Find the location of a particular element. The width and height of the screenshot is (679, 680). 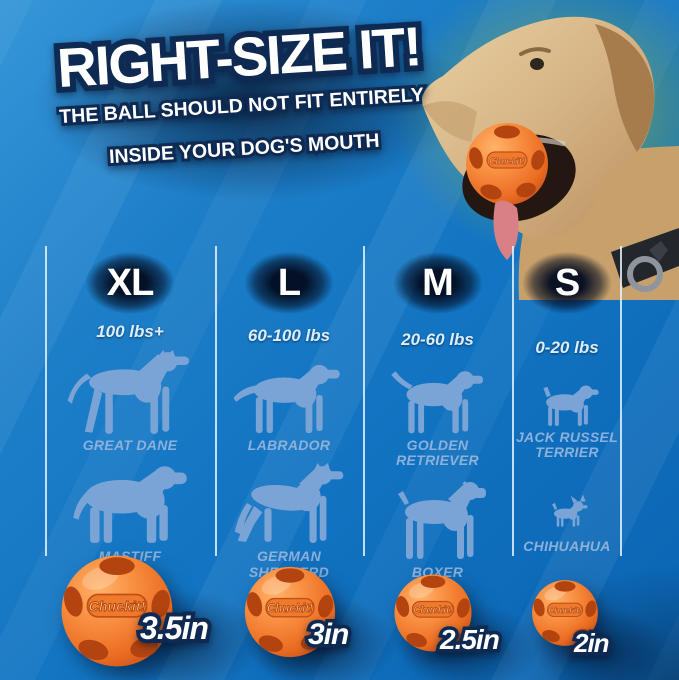

ball-size-label: 2in 2in is located at coordinates (592, 643).